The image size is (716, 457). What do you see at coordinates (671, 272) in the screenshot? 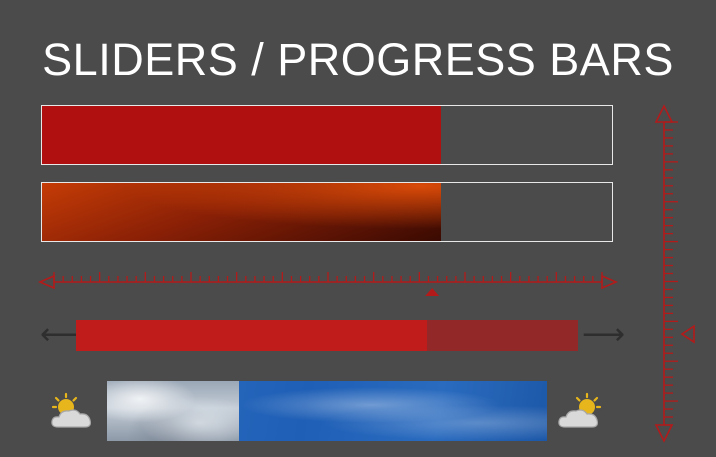
I see `vertical-ruler-slider` at bounding box center [671, 272].